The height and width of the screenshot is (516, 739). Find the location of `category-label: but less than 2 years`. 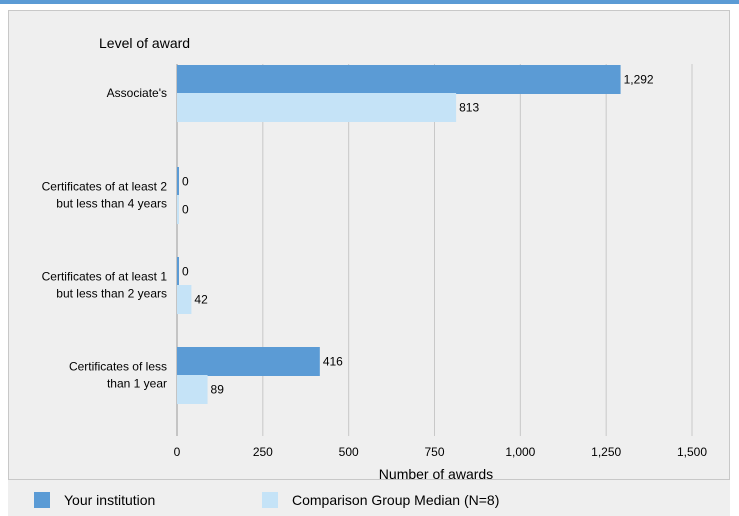

category-label: but less than 2 years is located at coordinates (111, 294).